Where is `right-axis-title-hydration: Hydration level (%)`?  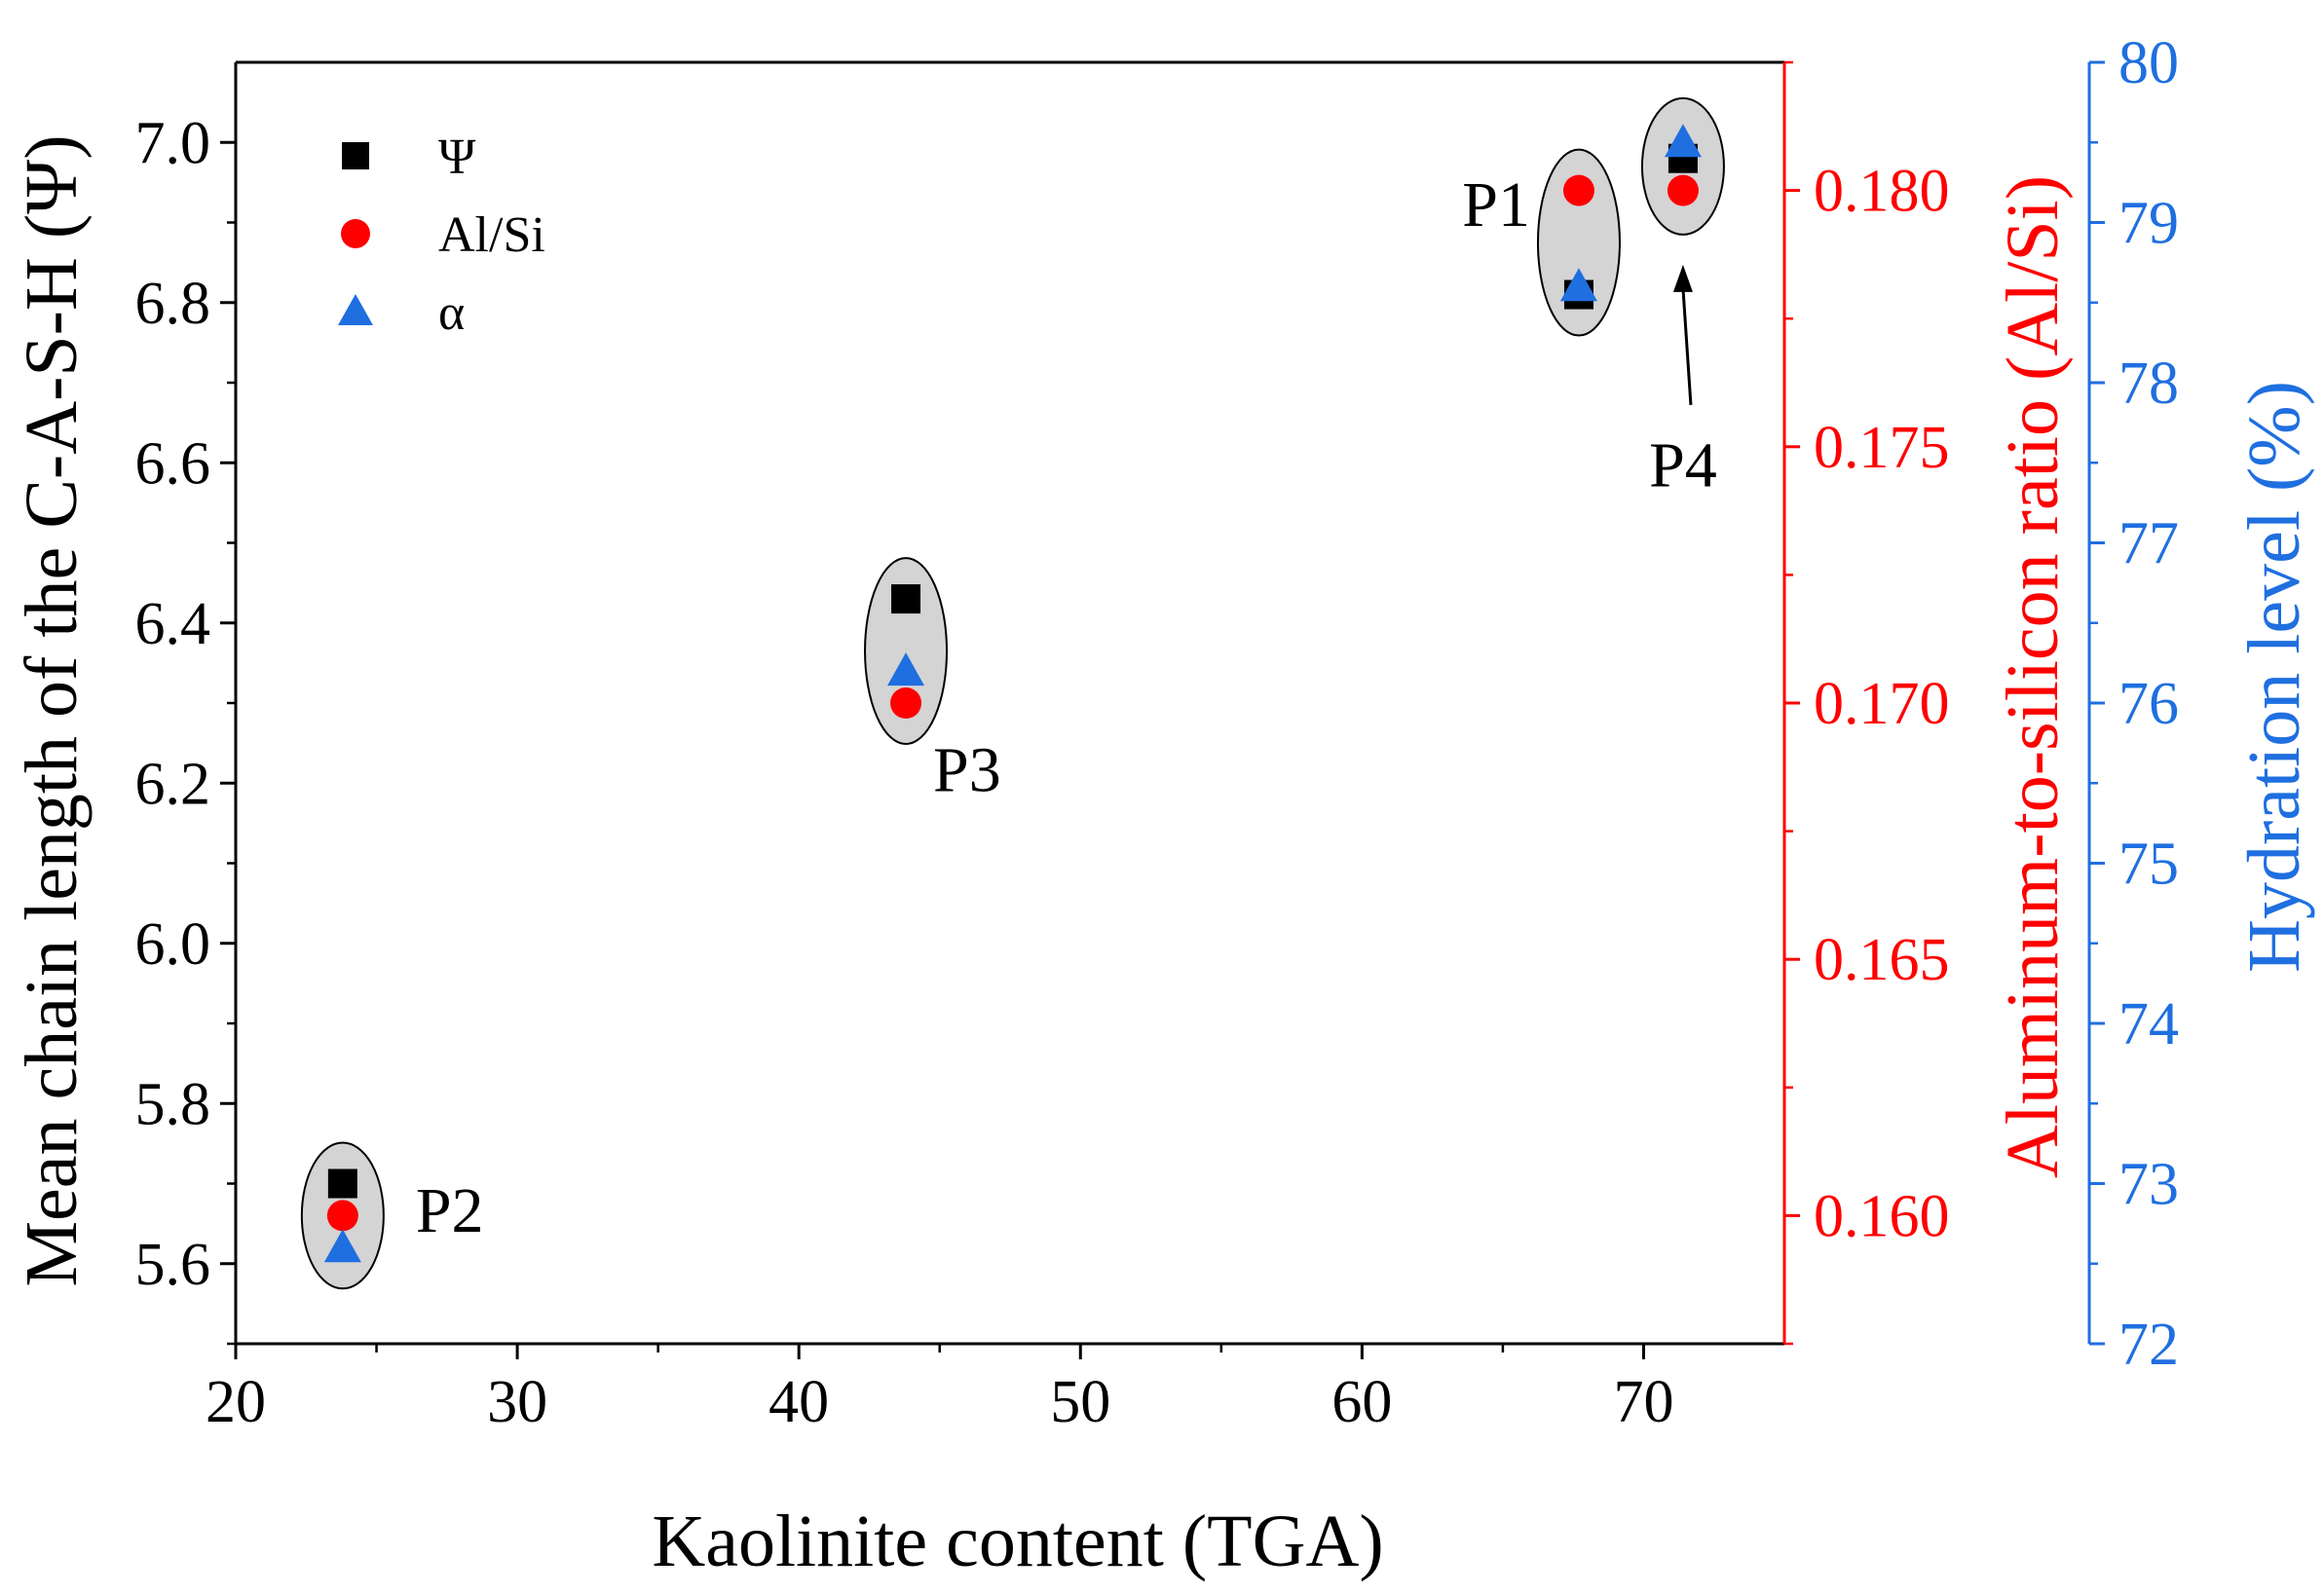
right-axis-title-hydration: Hydration level (%) is located at coordinates (2274, 677).